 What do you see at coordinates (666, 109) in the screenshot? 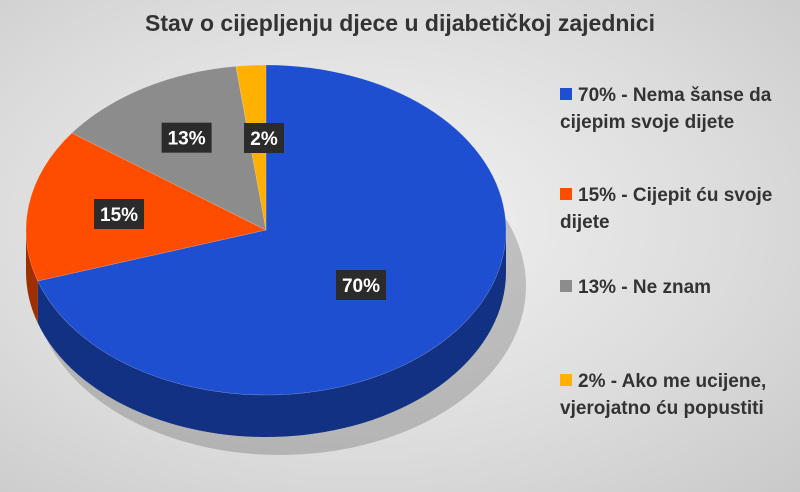
I see `legend-label-no-chance: 70% - Nema šanse da cijepim svoje dijete` at bounding box center [666, 109].